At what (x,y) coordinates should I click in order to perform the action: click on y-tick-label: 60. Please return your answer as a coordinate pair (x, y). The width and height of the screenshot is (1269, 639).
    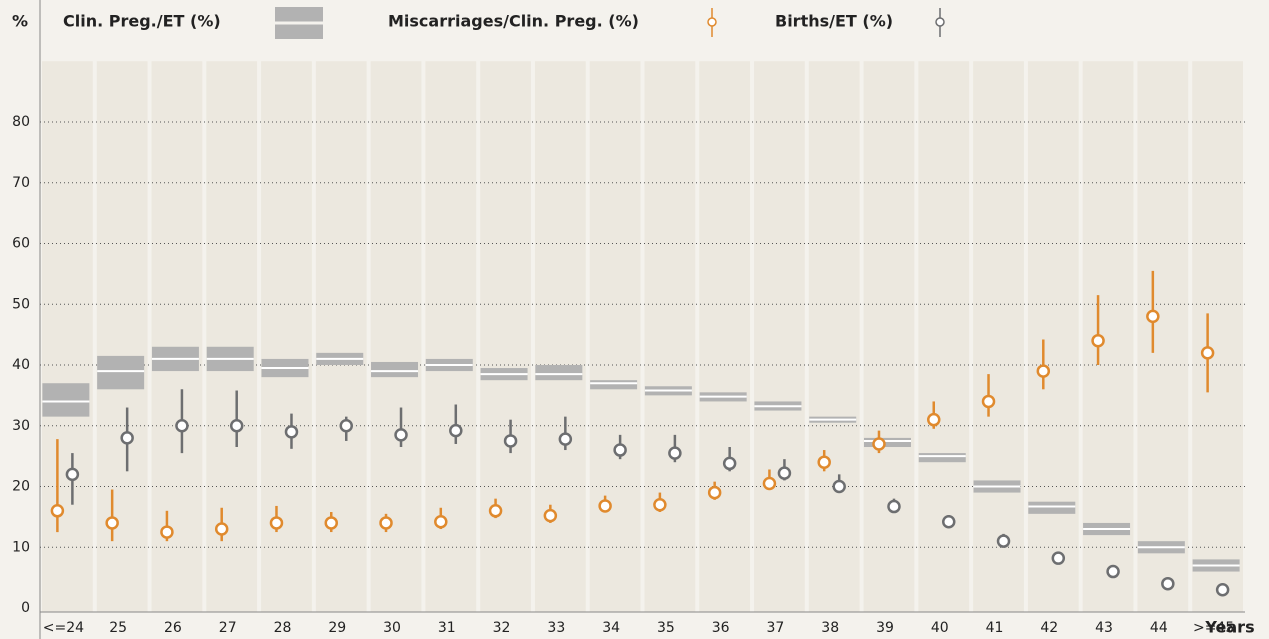
    Looking at the image, I should click on (21, 244).